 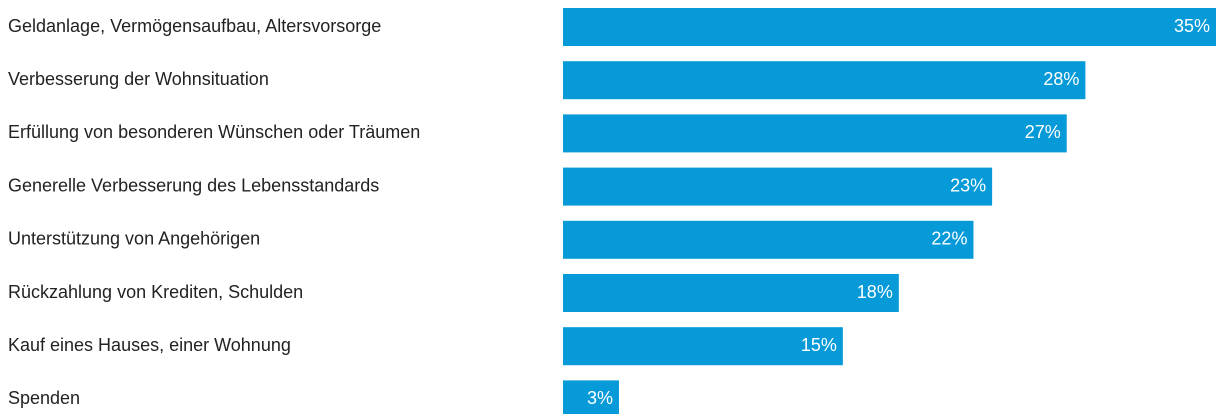 I want to click on value-label: 15%, so click(x=819, y=345).